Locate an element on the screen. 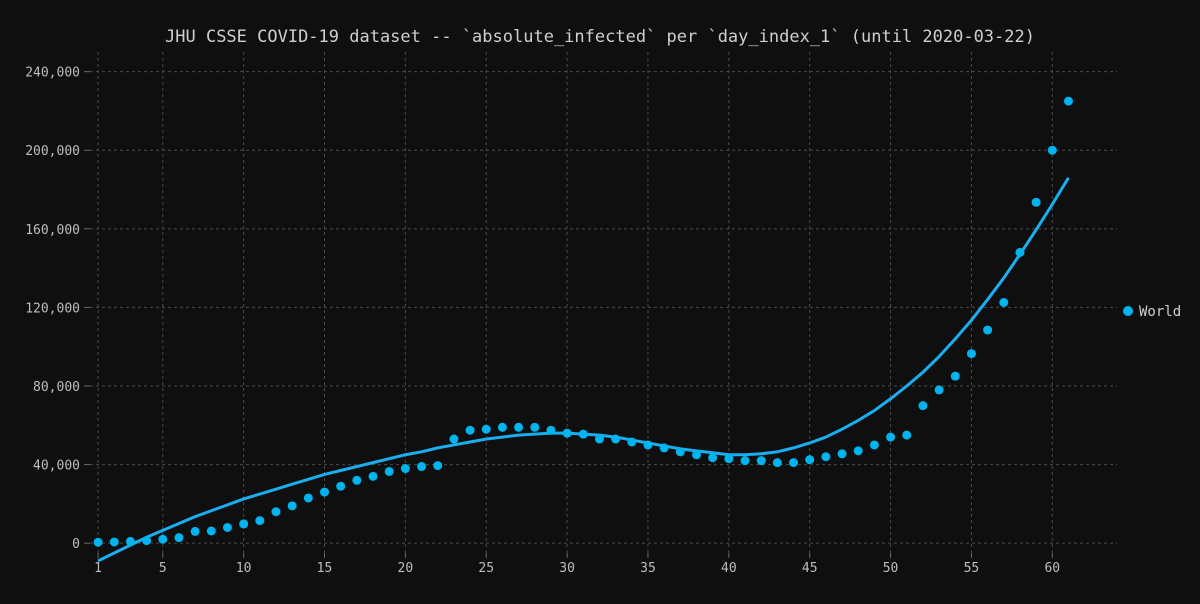 The image size is (1200, 604). x-tick-label: 10 is located at coordinates (244, 568).